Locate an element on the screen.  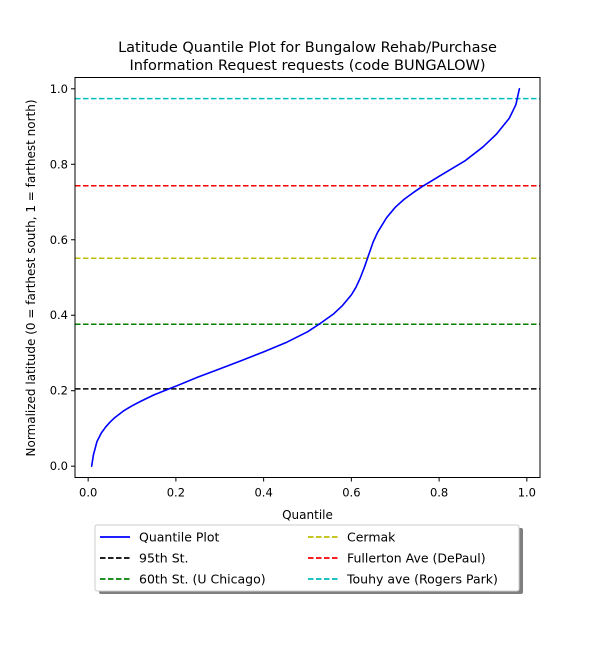
y-tick-label: 0.8 is located at coordinates (59, 164).